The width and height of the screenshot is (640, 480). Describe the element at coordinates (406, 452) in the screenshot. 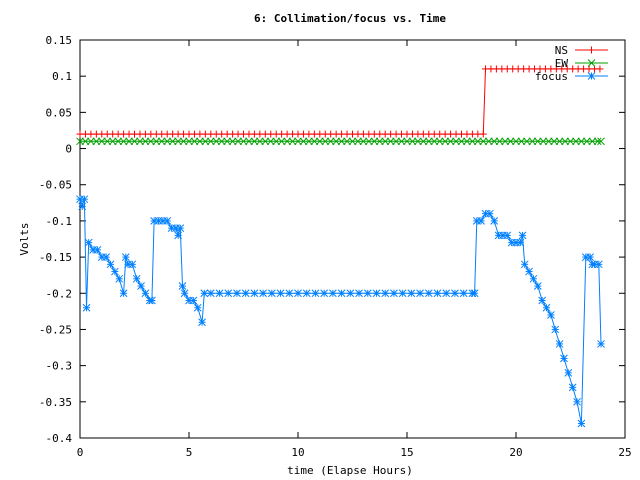

I see `x-tick-label: 15` at that location.